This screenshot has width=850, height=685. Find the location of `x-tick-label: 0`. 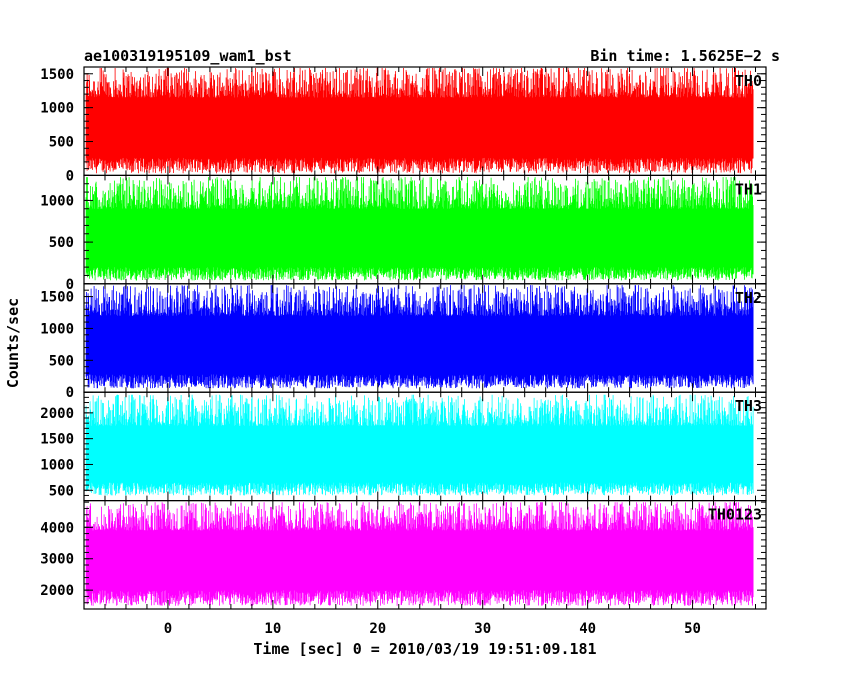

x-tick-label: 0 is located at coordinates (168, 629).